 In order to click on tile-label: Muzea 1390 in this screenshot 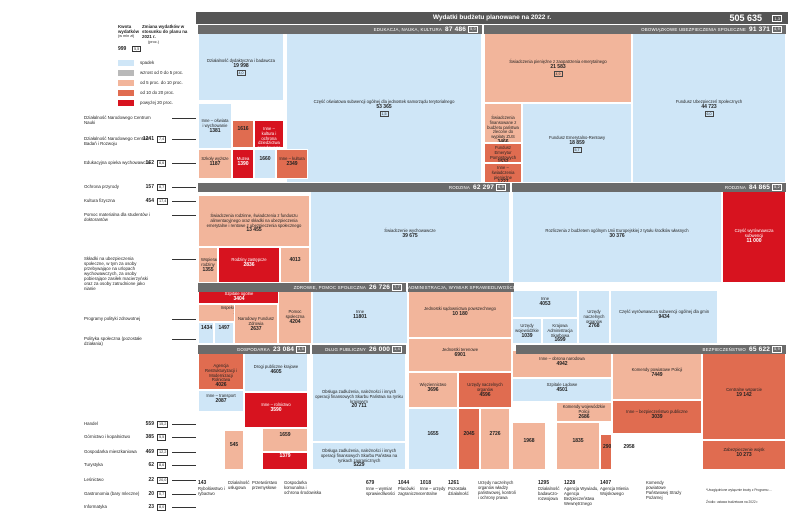, I will do `click(243, 161)`.